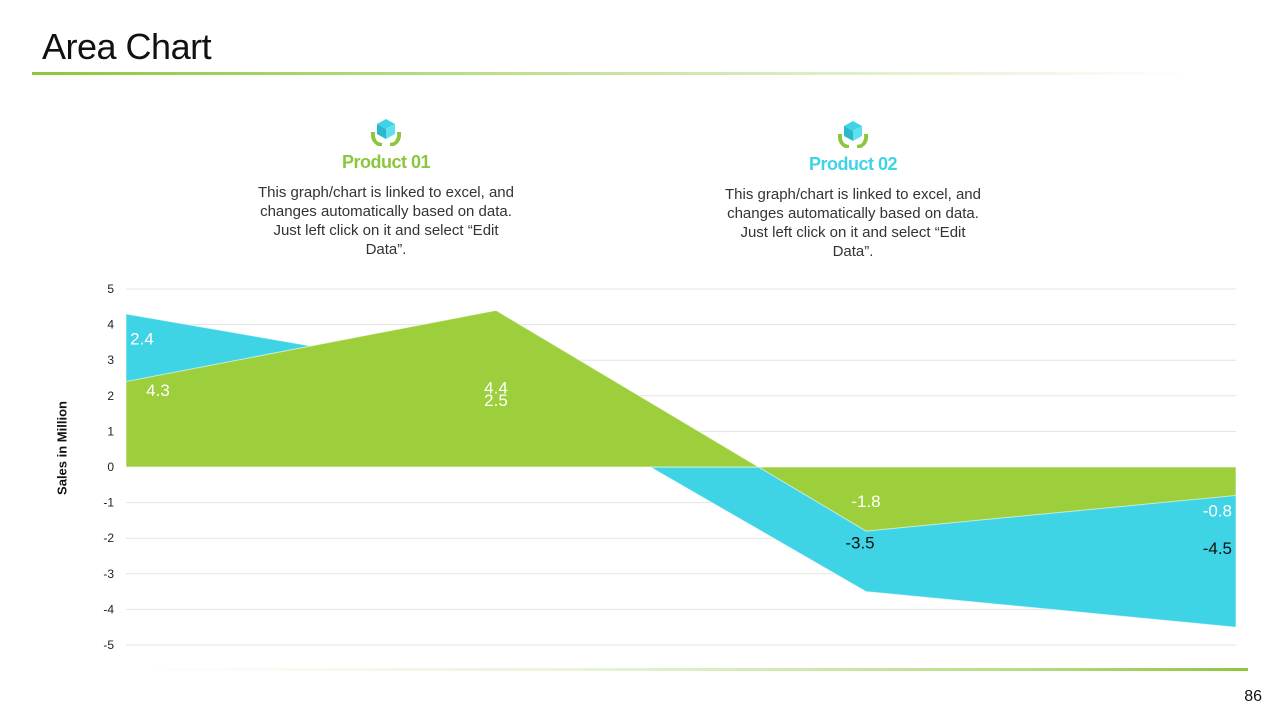  Describe the element at coordinates (496, 400) in the screenshot. I see `data-label: 2.5` at that location.